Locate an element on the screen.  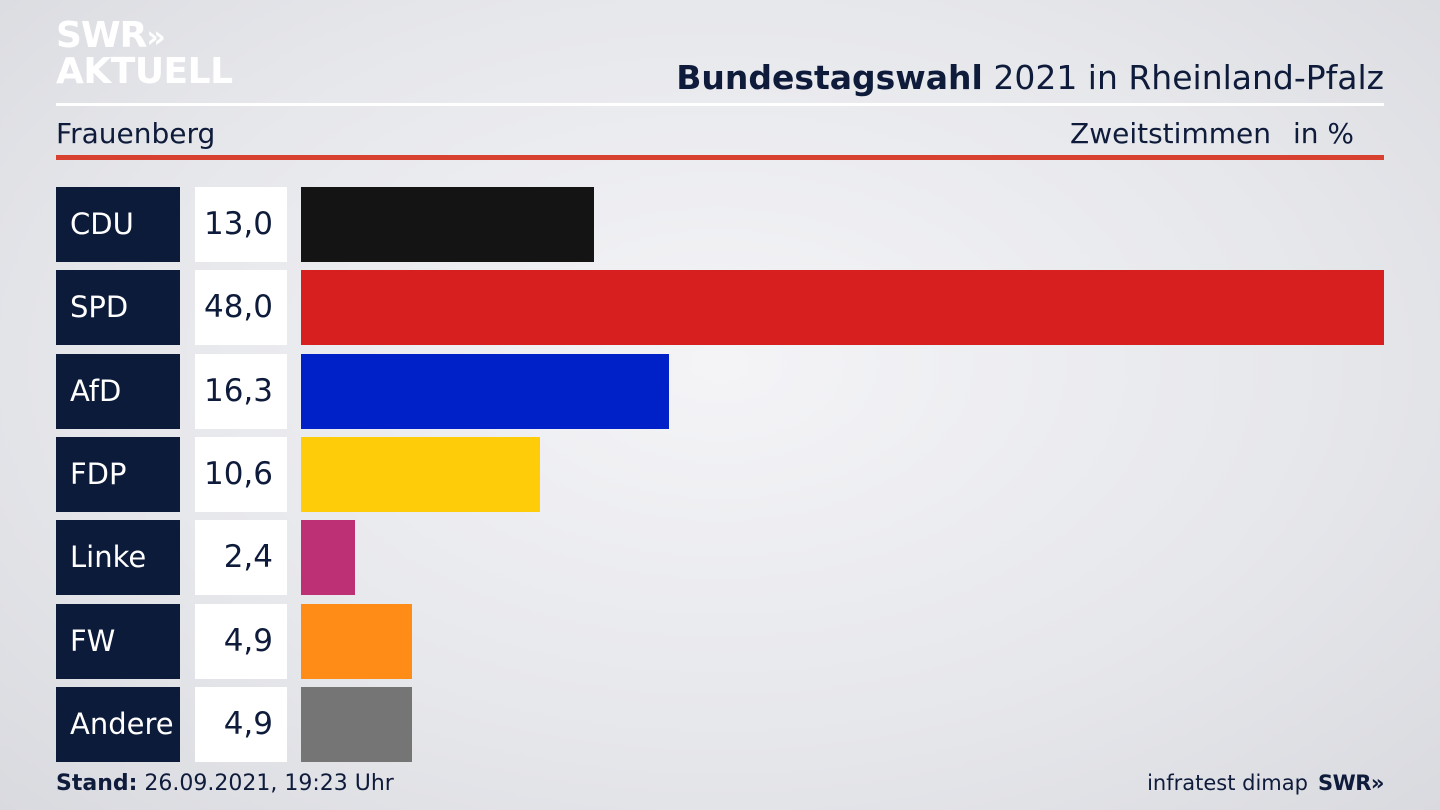
bar-fdp is located at coordinates (420, 474).